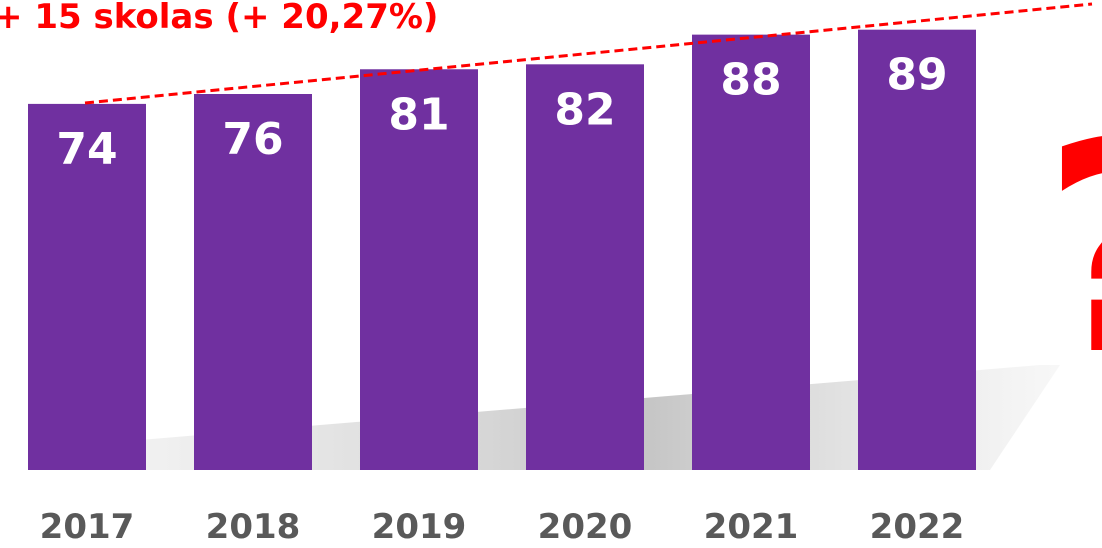 This screenshot has height=548, width=1102. I want to click on question-mark: ?, so click(1072, 250).